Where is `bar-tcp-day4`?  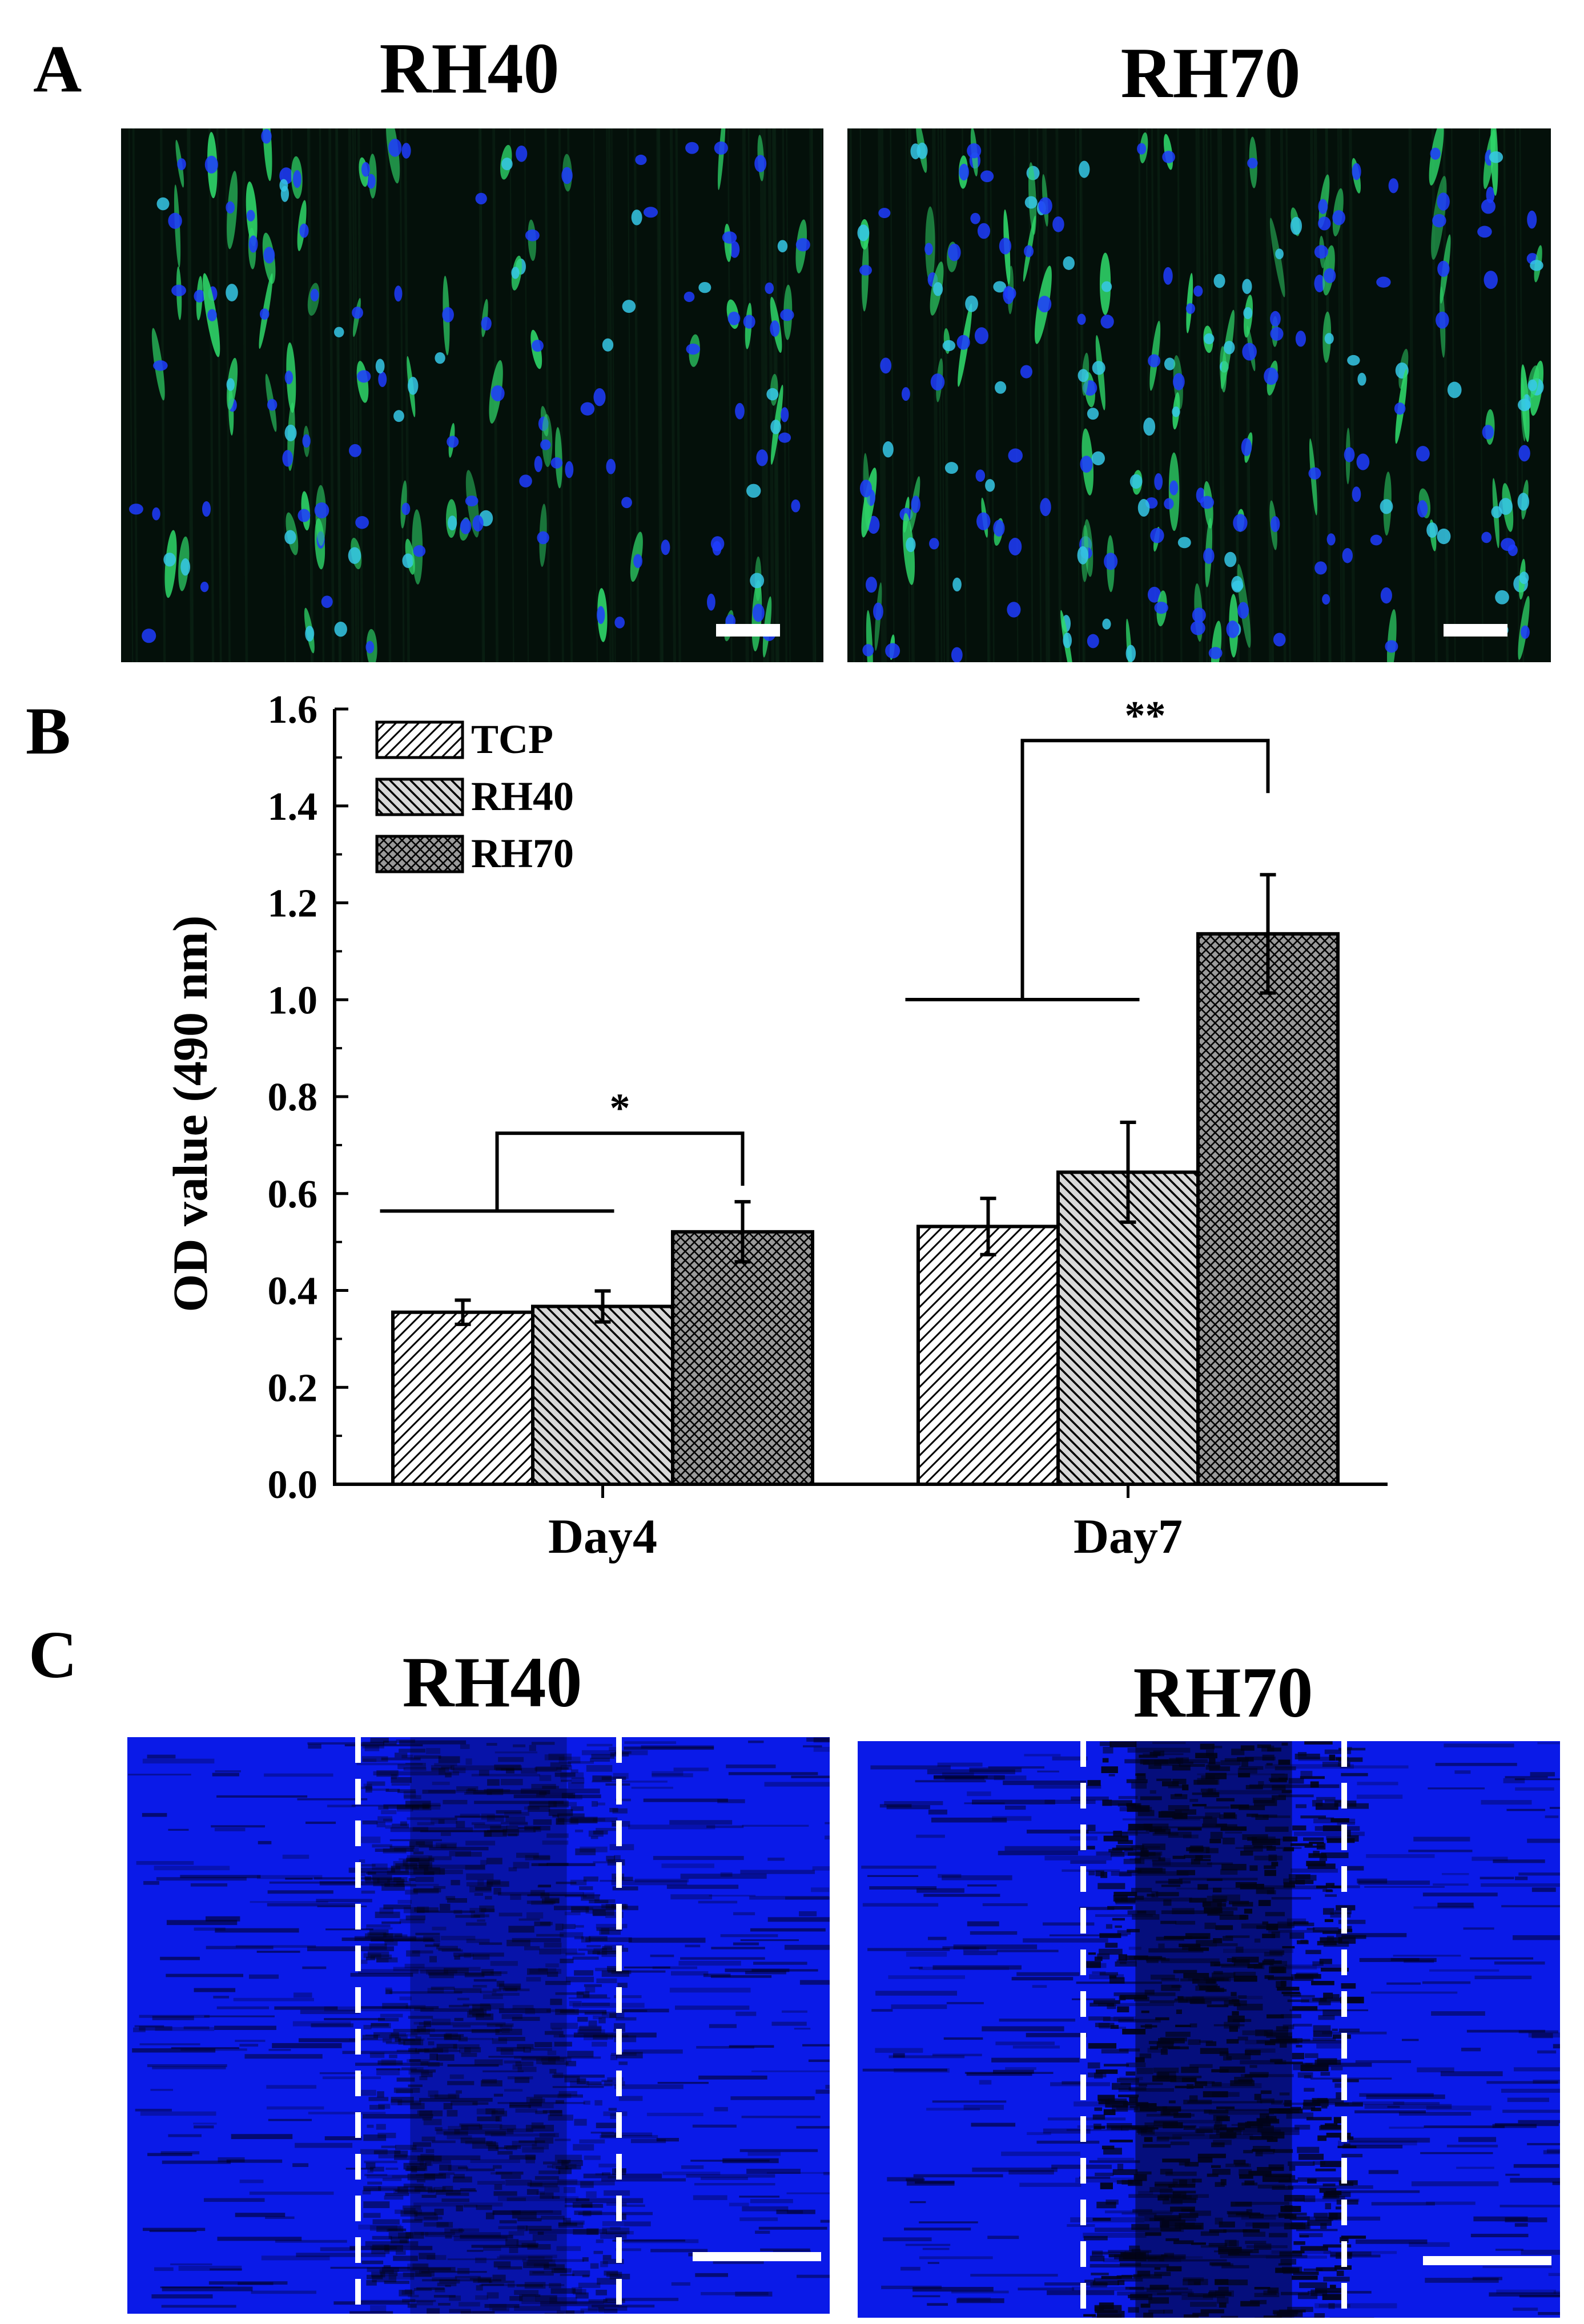 bar-tcp-day4 is located at coordinates (462, 1399).